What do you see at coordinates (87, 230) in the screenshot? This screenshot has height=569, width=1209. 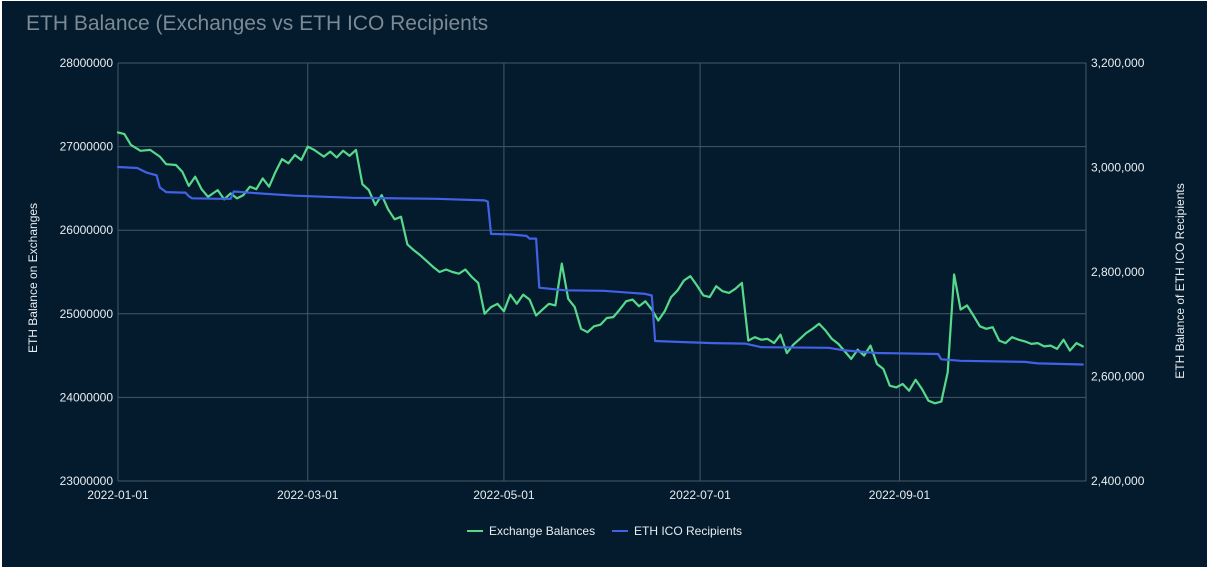 I see `y-tick-label: 26000000` at bounding box center [87, 230].